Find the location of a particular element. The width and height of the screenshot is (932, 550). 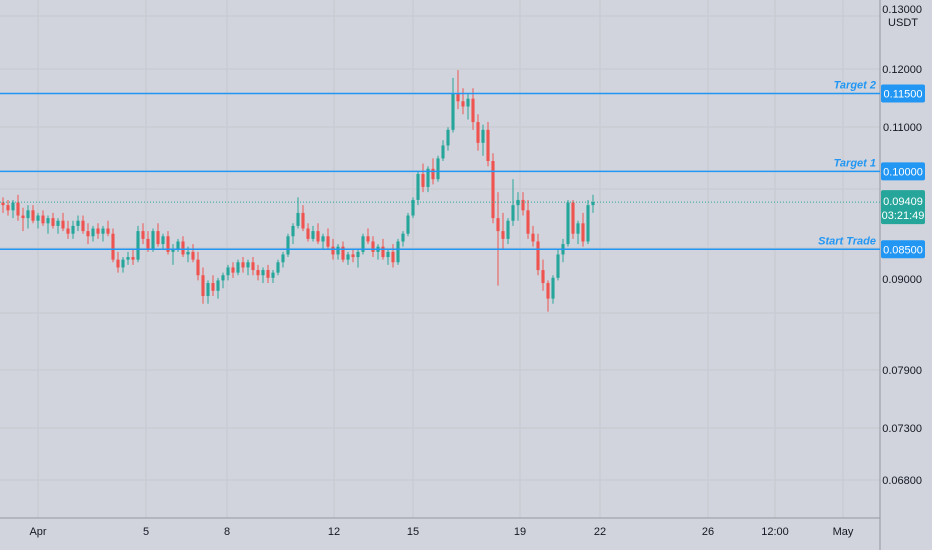

time-axis-tick: 26 is located at coordinates (708, 532).